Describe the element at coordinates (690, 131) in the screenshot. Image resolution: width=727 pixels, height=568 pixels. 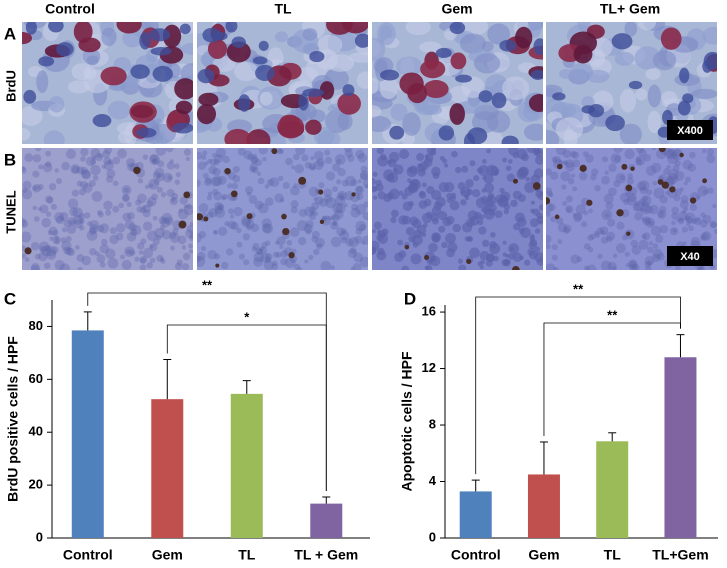
I see `magnification: X400` at that location.